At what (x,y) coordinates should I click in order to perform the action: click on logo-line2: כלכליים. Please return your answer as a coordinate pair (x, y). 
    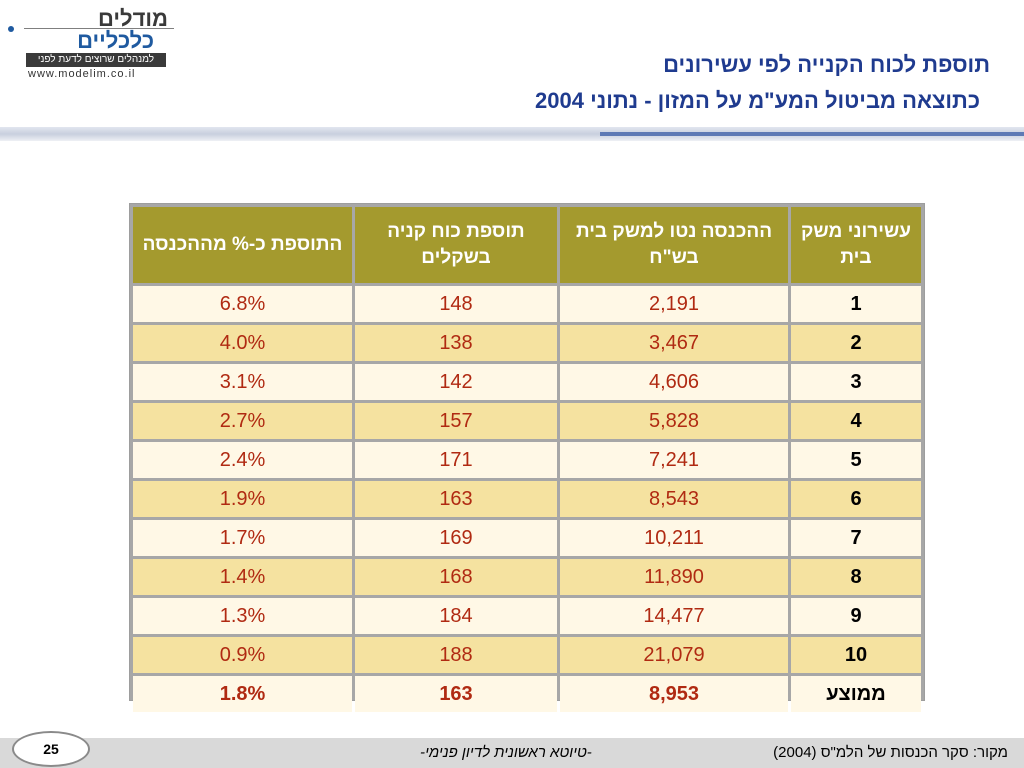
    Looking at the image, I should click on (115, 40).